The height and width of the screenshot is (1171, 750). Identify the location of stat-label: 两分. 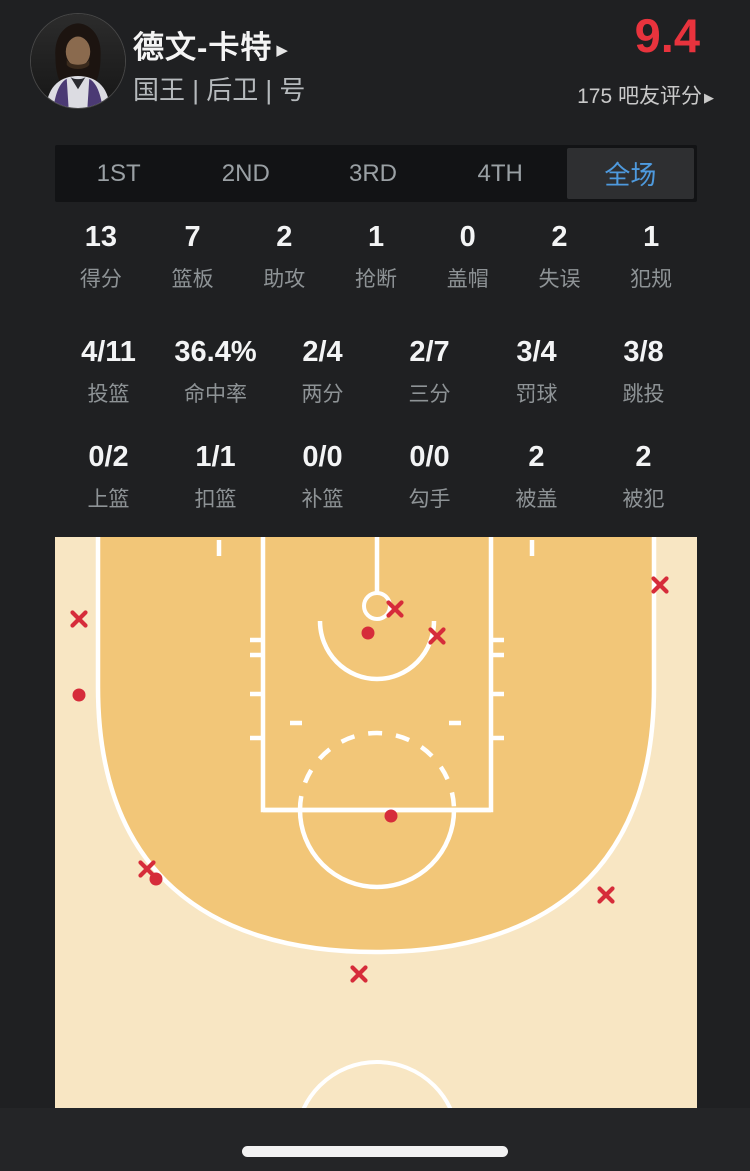
(322, 394).